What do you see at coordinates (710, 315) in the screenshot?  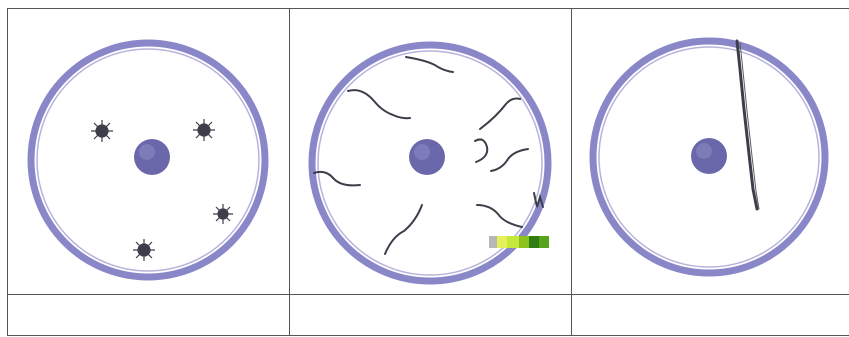 I see `empty-cell-c` at bounding box center [710, 315].